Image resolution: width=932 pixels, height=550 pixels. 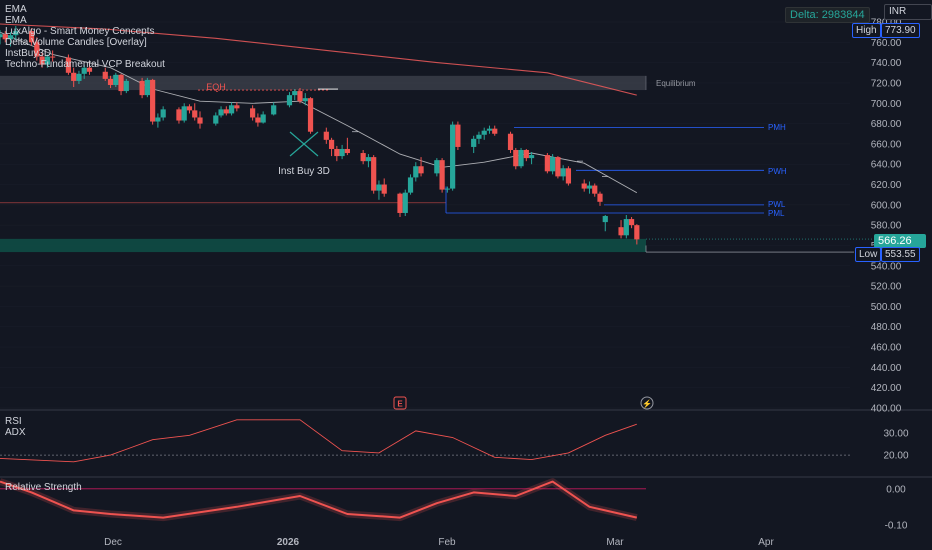 I want to click on indicator-instbuy3d: InstBuy3D, so click(x=28, y=53).